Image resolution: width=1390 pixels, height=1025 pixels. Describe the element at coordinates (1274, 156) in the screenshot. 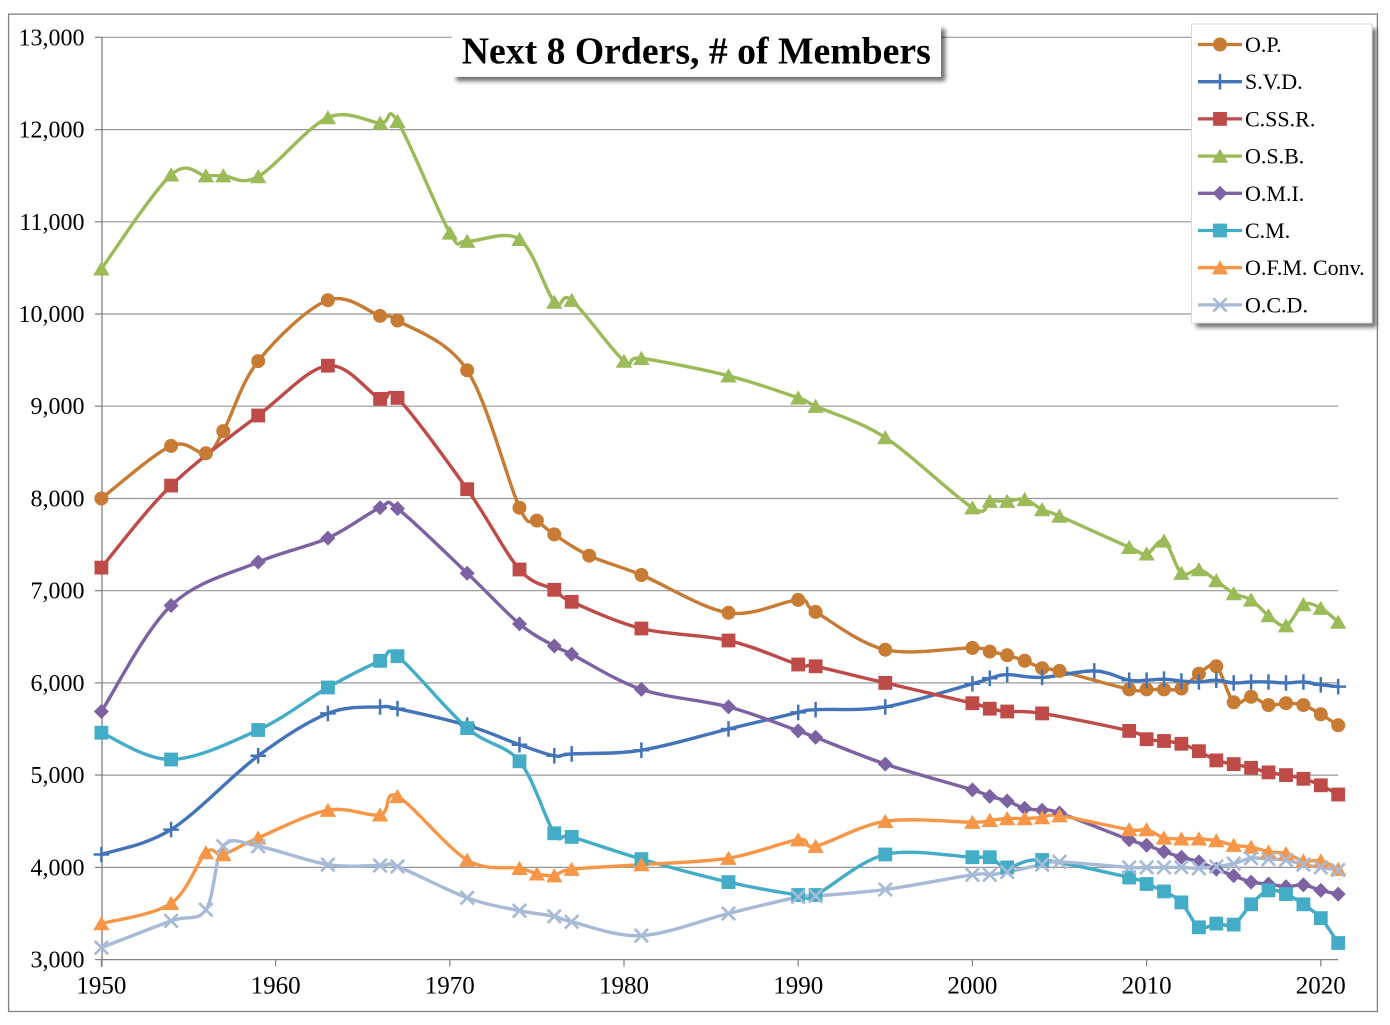

I see `svg-text: O.S.B.` at that location.